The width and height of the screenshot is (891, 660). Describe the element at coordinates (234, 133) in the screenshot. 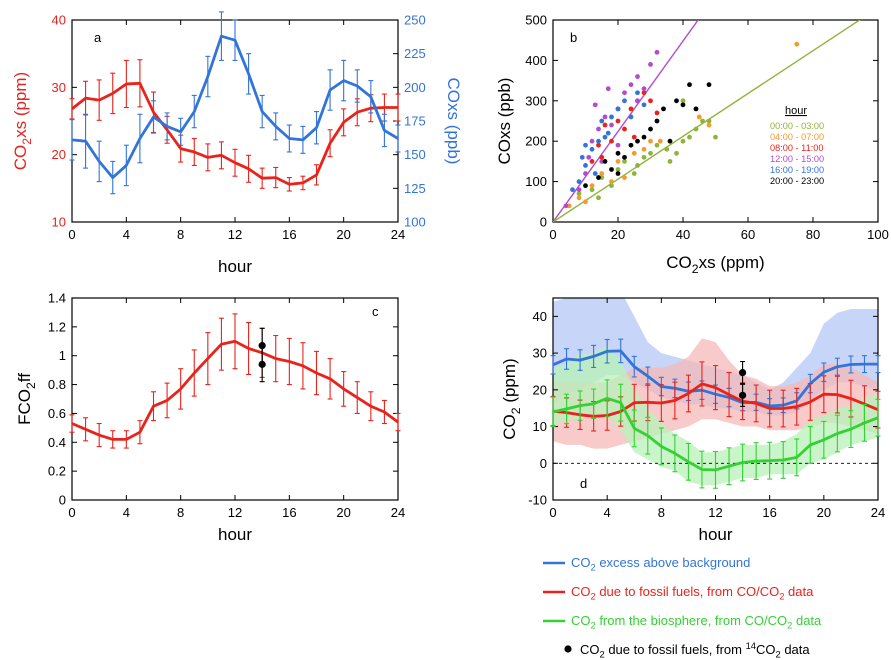

I see `series-line-co2xs` at that location.